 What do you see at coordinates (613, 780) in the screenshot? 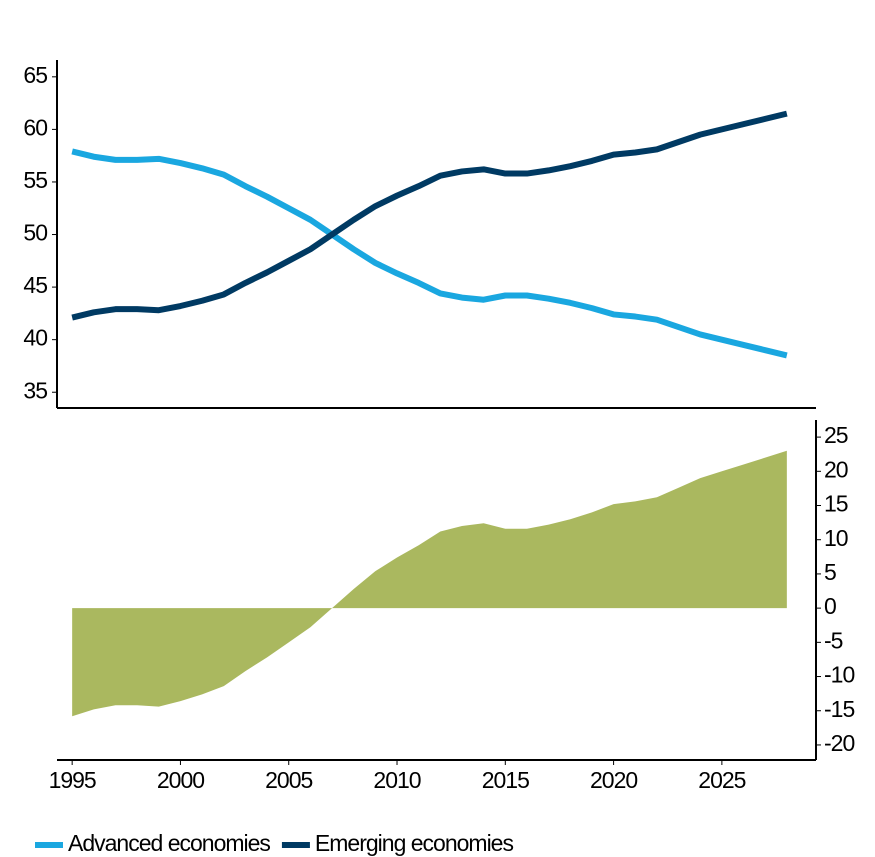
I see `x-tick-label: 2020` at bounding box center [613, 780].